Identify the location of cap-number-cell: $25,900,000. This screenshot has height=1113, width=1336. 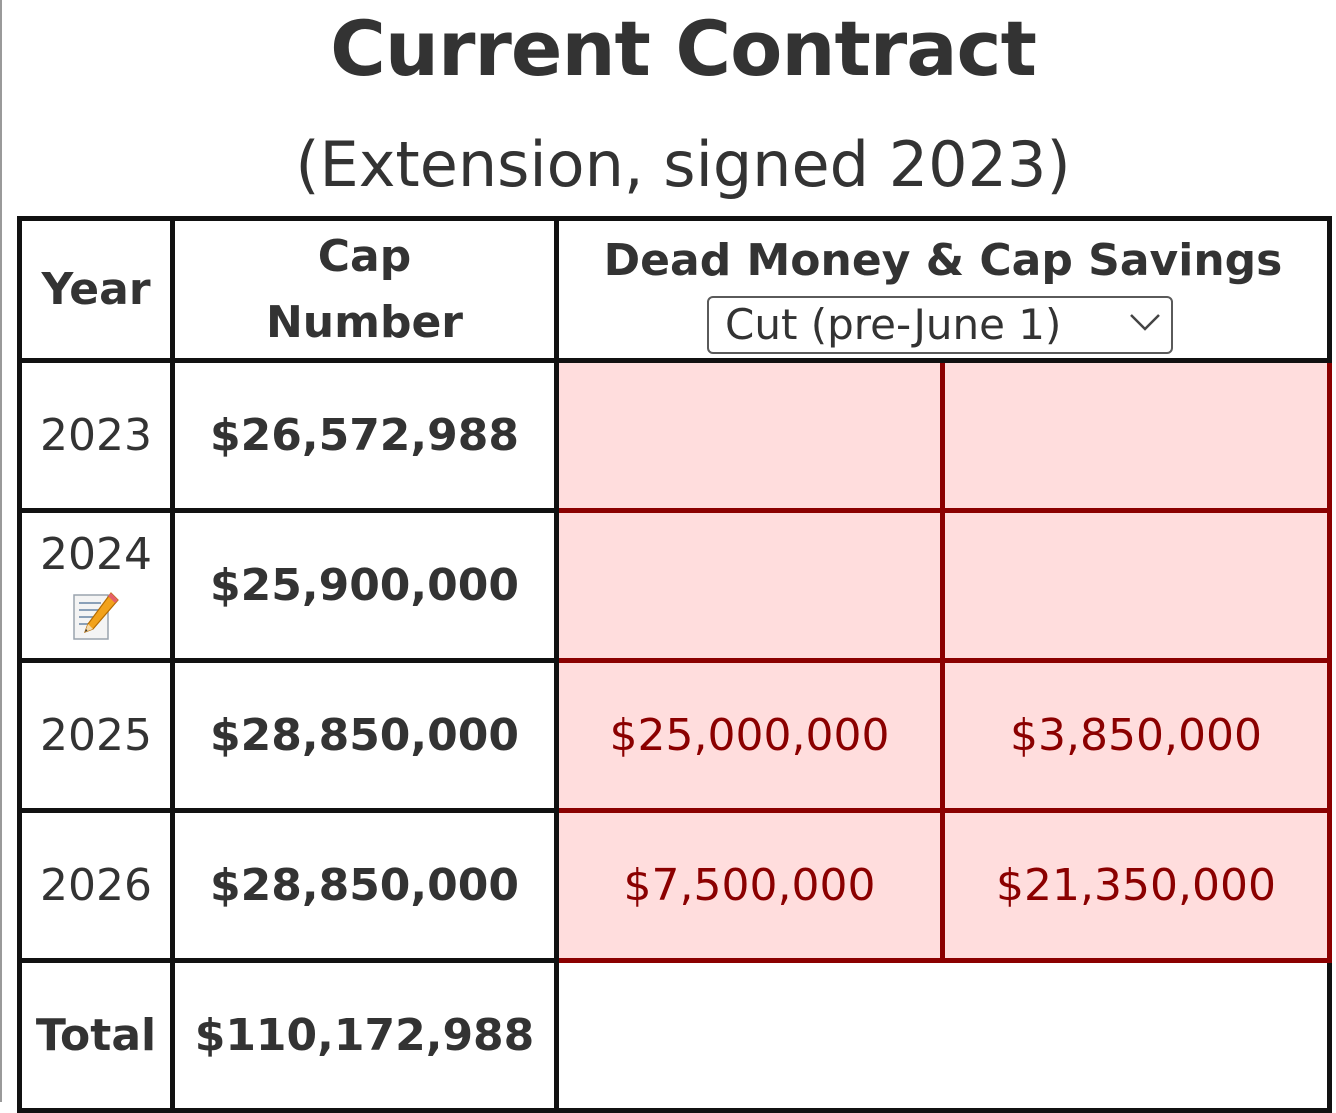
(364, 585).